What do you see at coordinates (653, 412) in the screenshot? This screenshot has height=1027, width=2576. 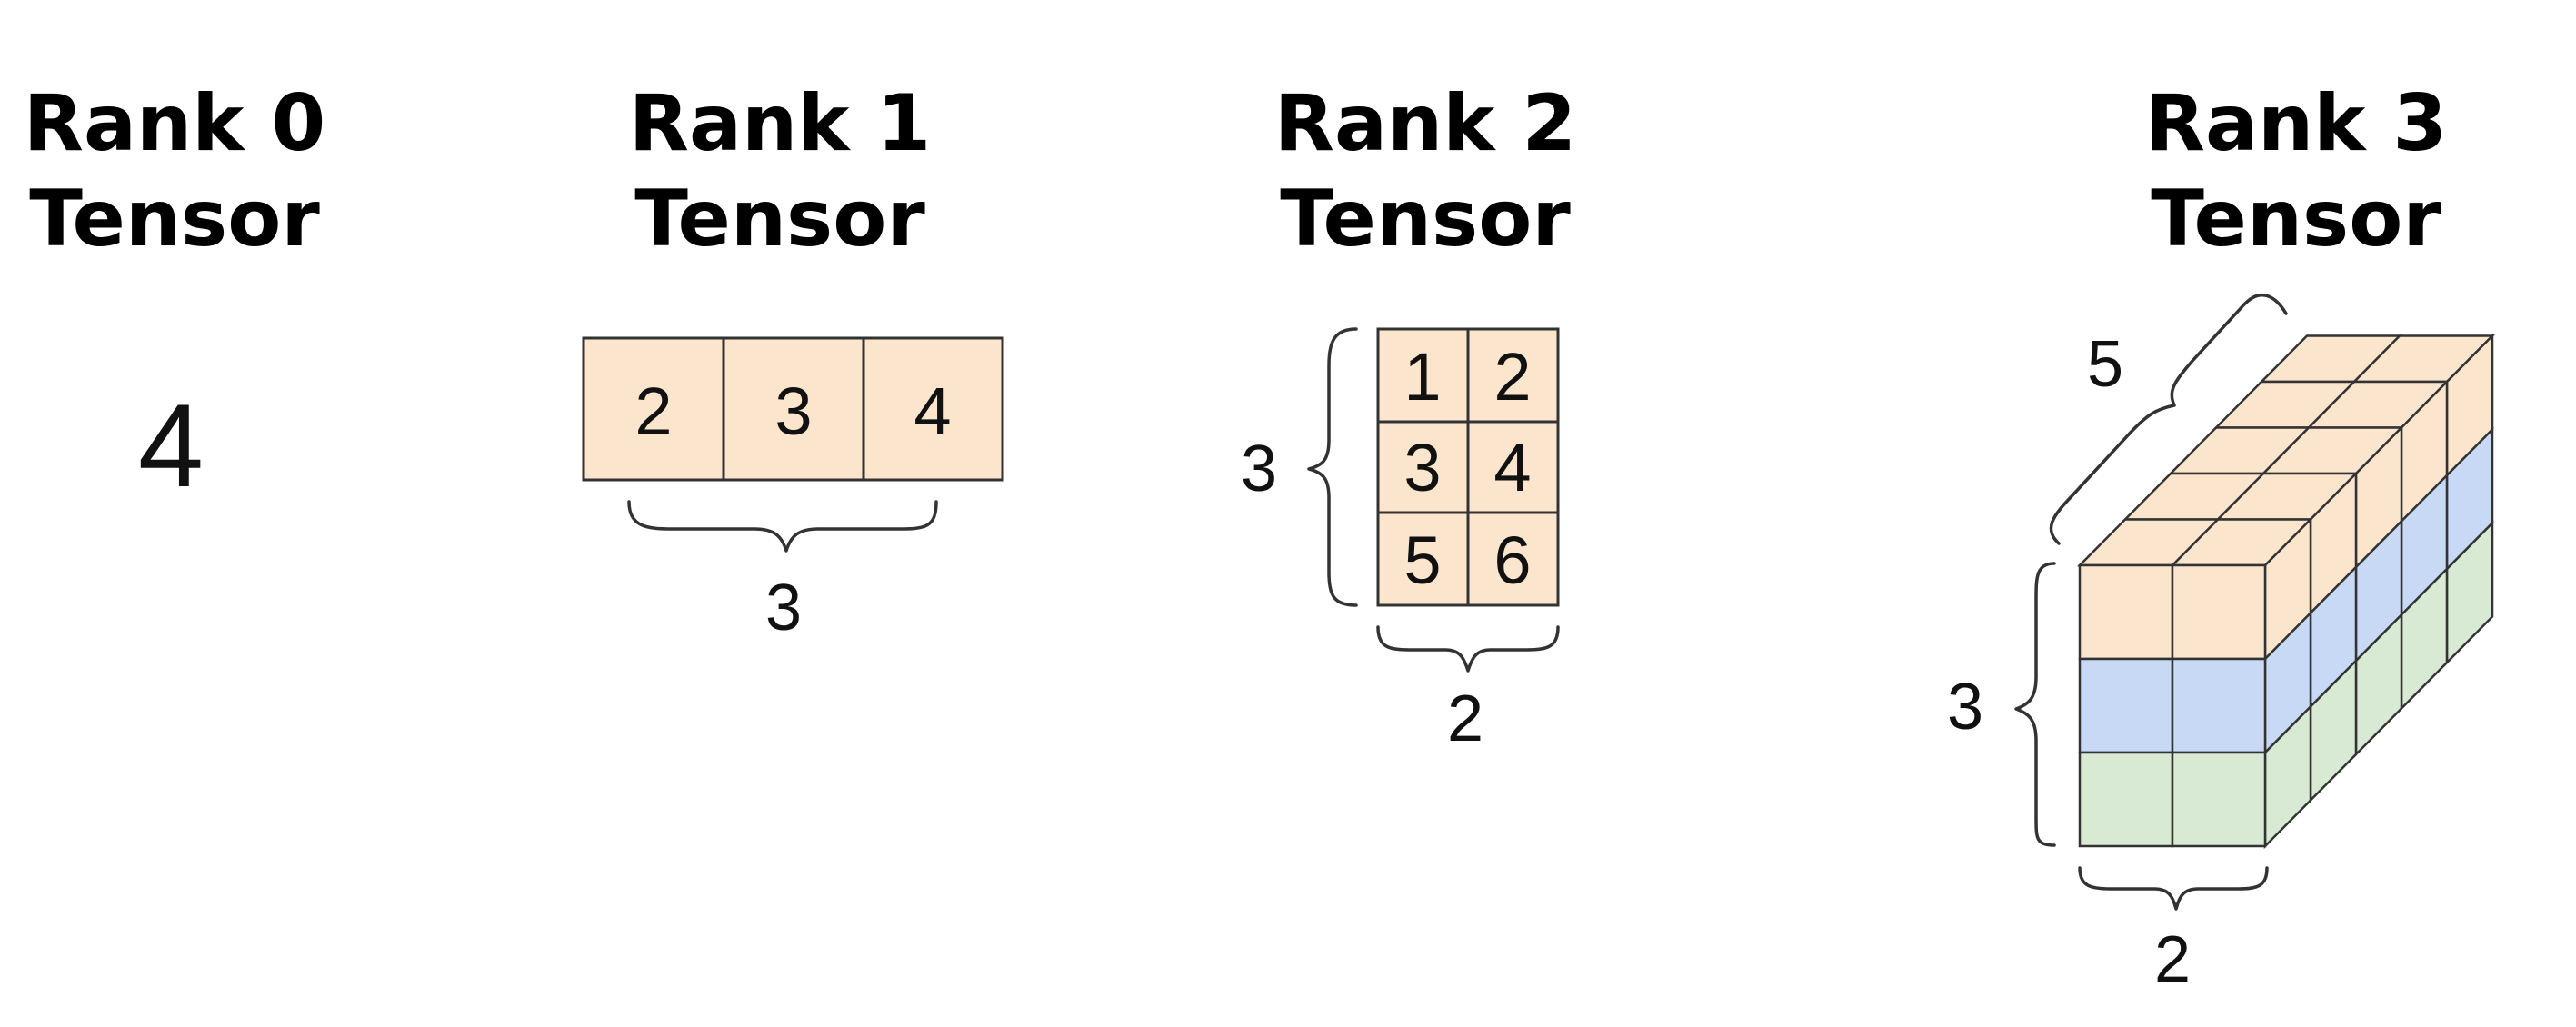 I see `rank1-cell-0-label: 2` at bounding box center [653, 412].